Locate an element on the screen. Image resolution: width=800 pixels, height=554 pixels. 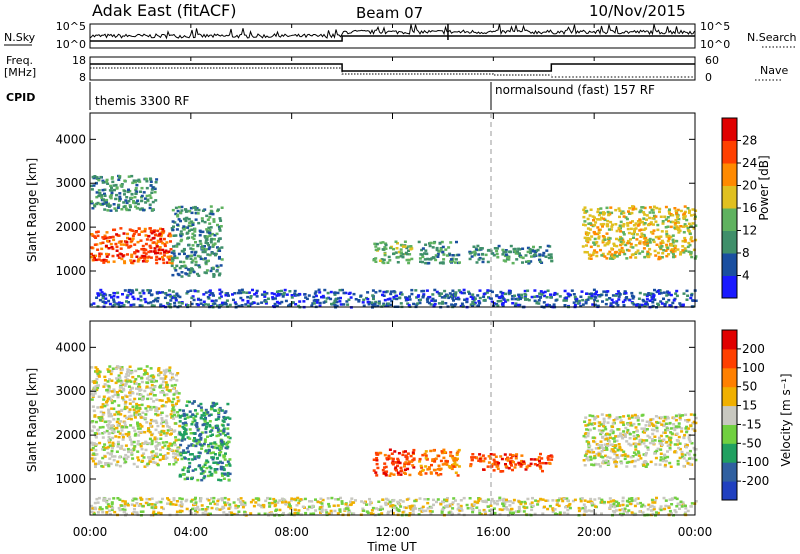
noise-left-tick-bottom: 10^0 is located at coordinates (71, 44).